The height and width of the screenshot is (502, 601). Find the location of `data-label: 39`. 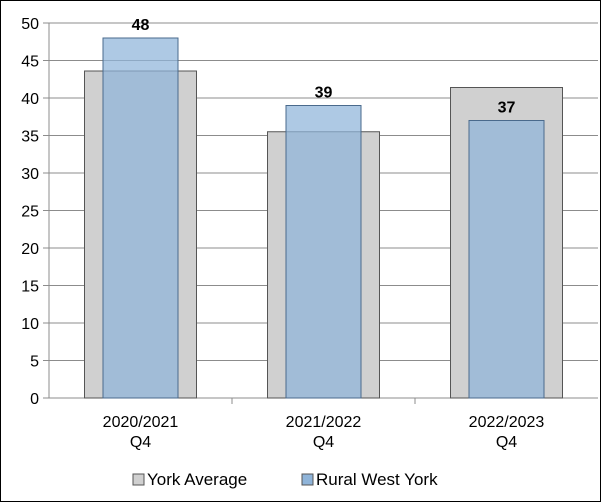

data-label: 39 is located at coordinates (324, 93).